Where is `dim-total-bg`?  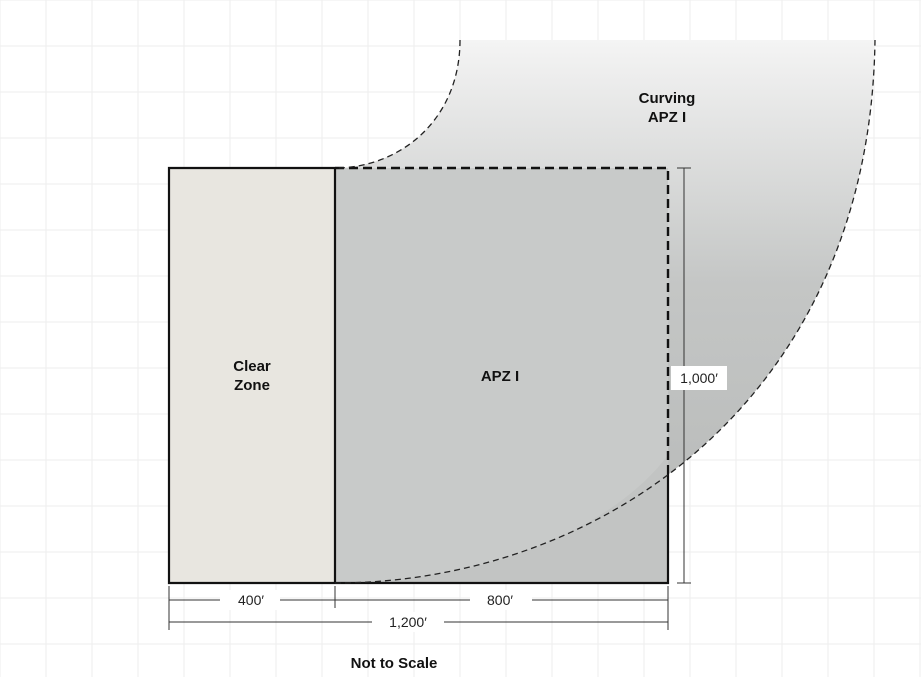
dim-total-bg is located at coordinates (408, 622).